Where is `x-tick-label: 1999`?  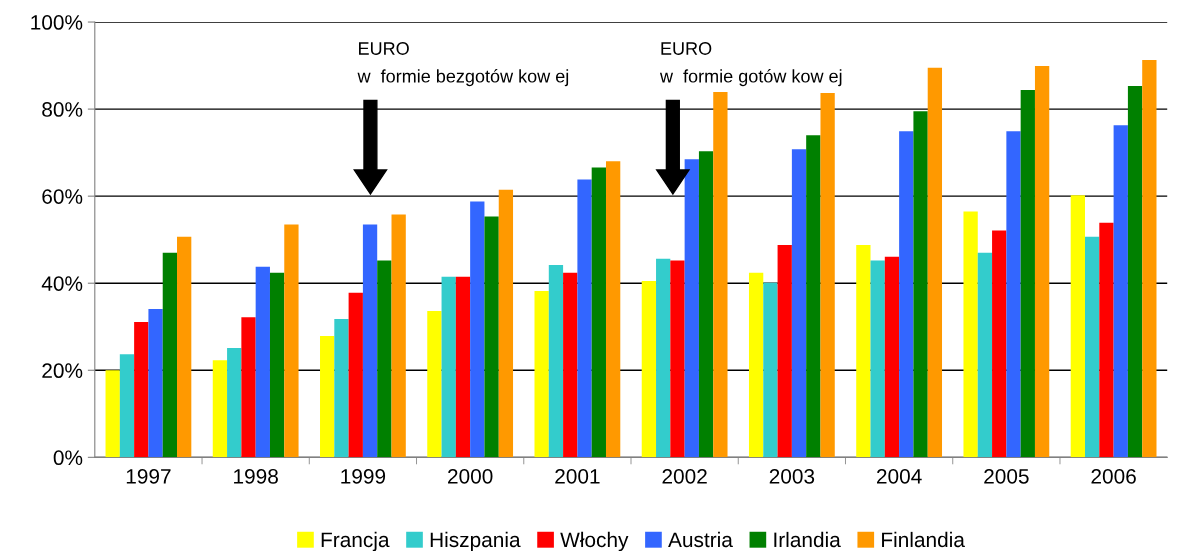
x-tick-label: 1999 is located at coordinates (363, 476).